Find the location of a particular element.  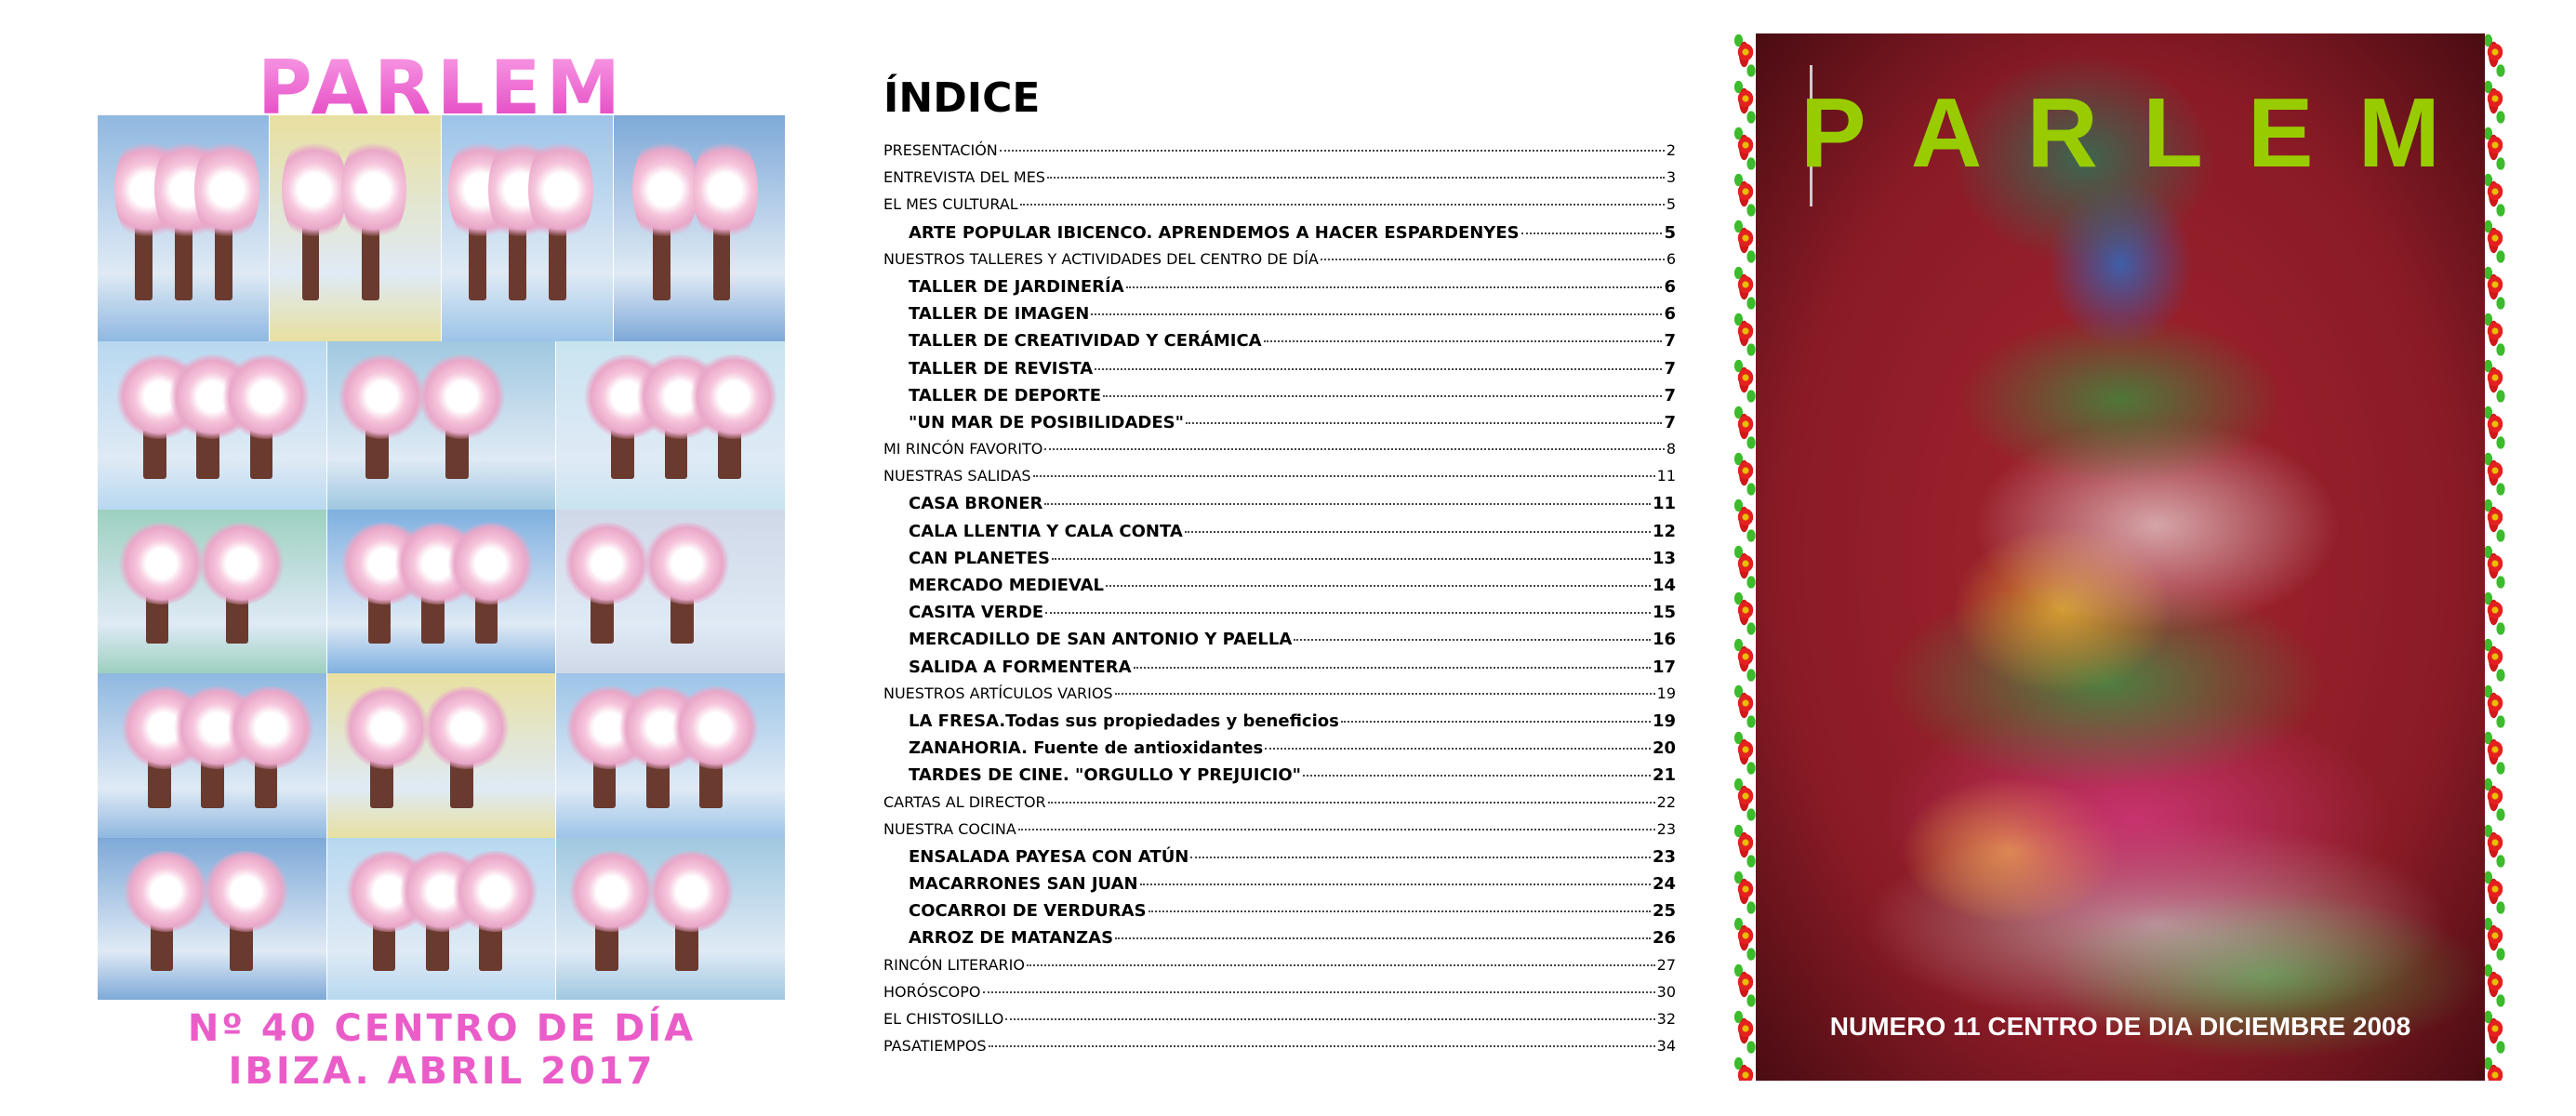

left-cover-date-line: IBIZA. ABRIL 2017 is located at coordinates (442, 1071).